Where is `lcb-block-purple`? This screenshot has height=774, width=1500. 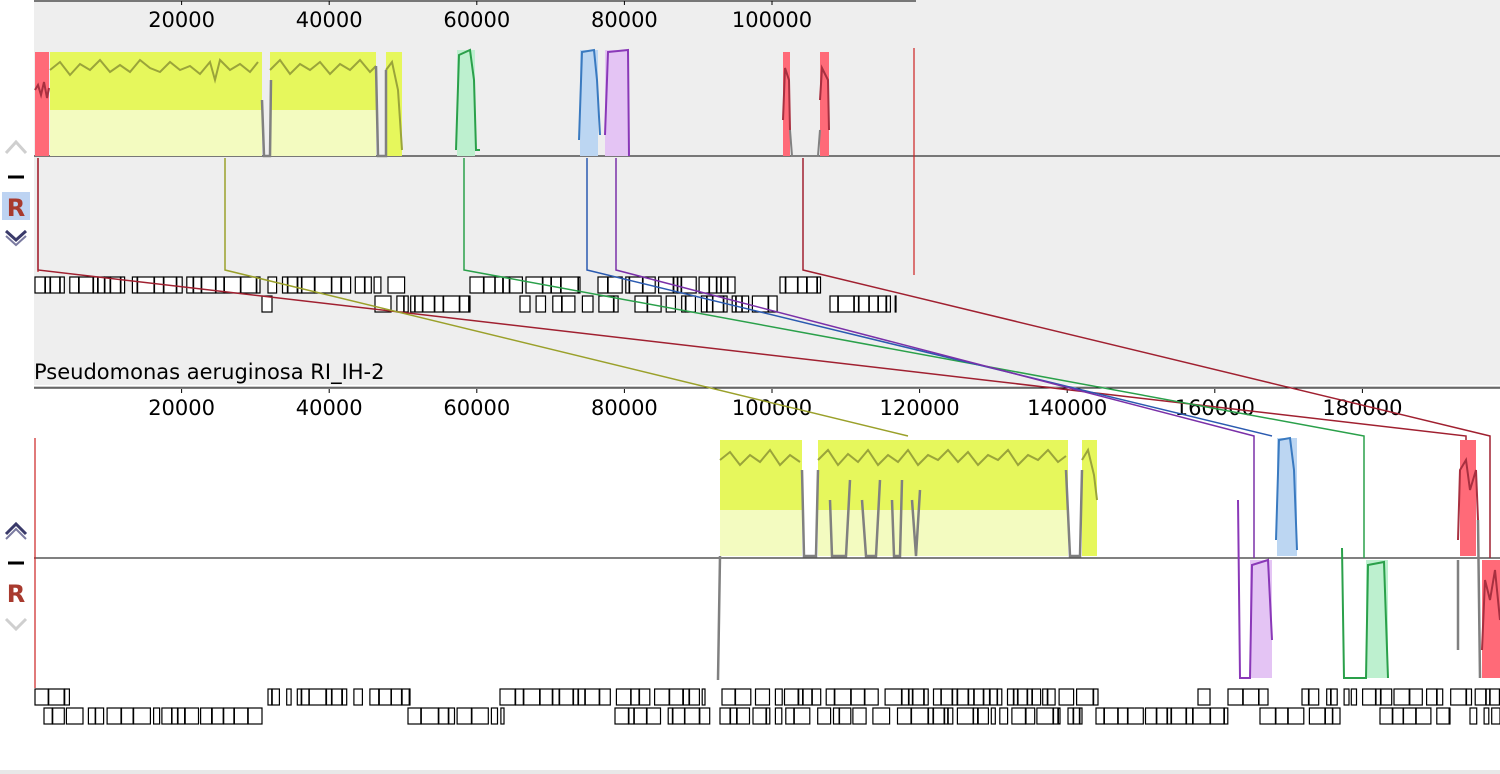 lcb-block-purple is located at coordinates (1261, 619).